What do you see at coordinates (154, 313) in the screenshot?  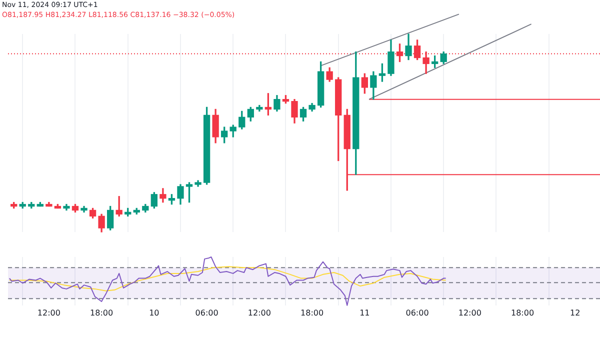 I see `x-tick-label: 10` at bounding box center [154, 313].